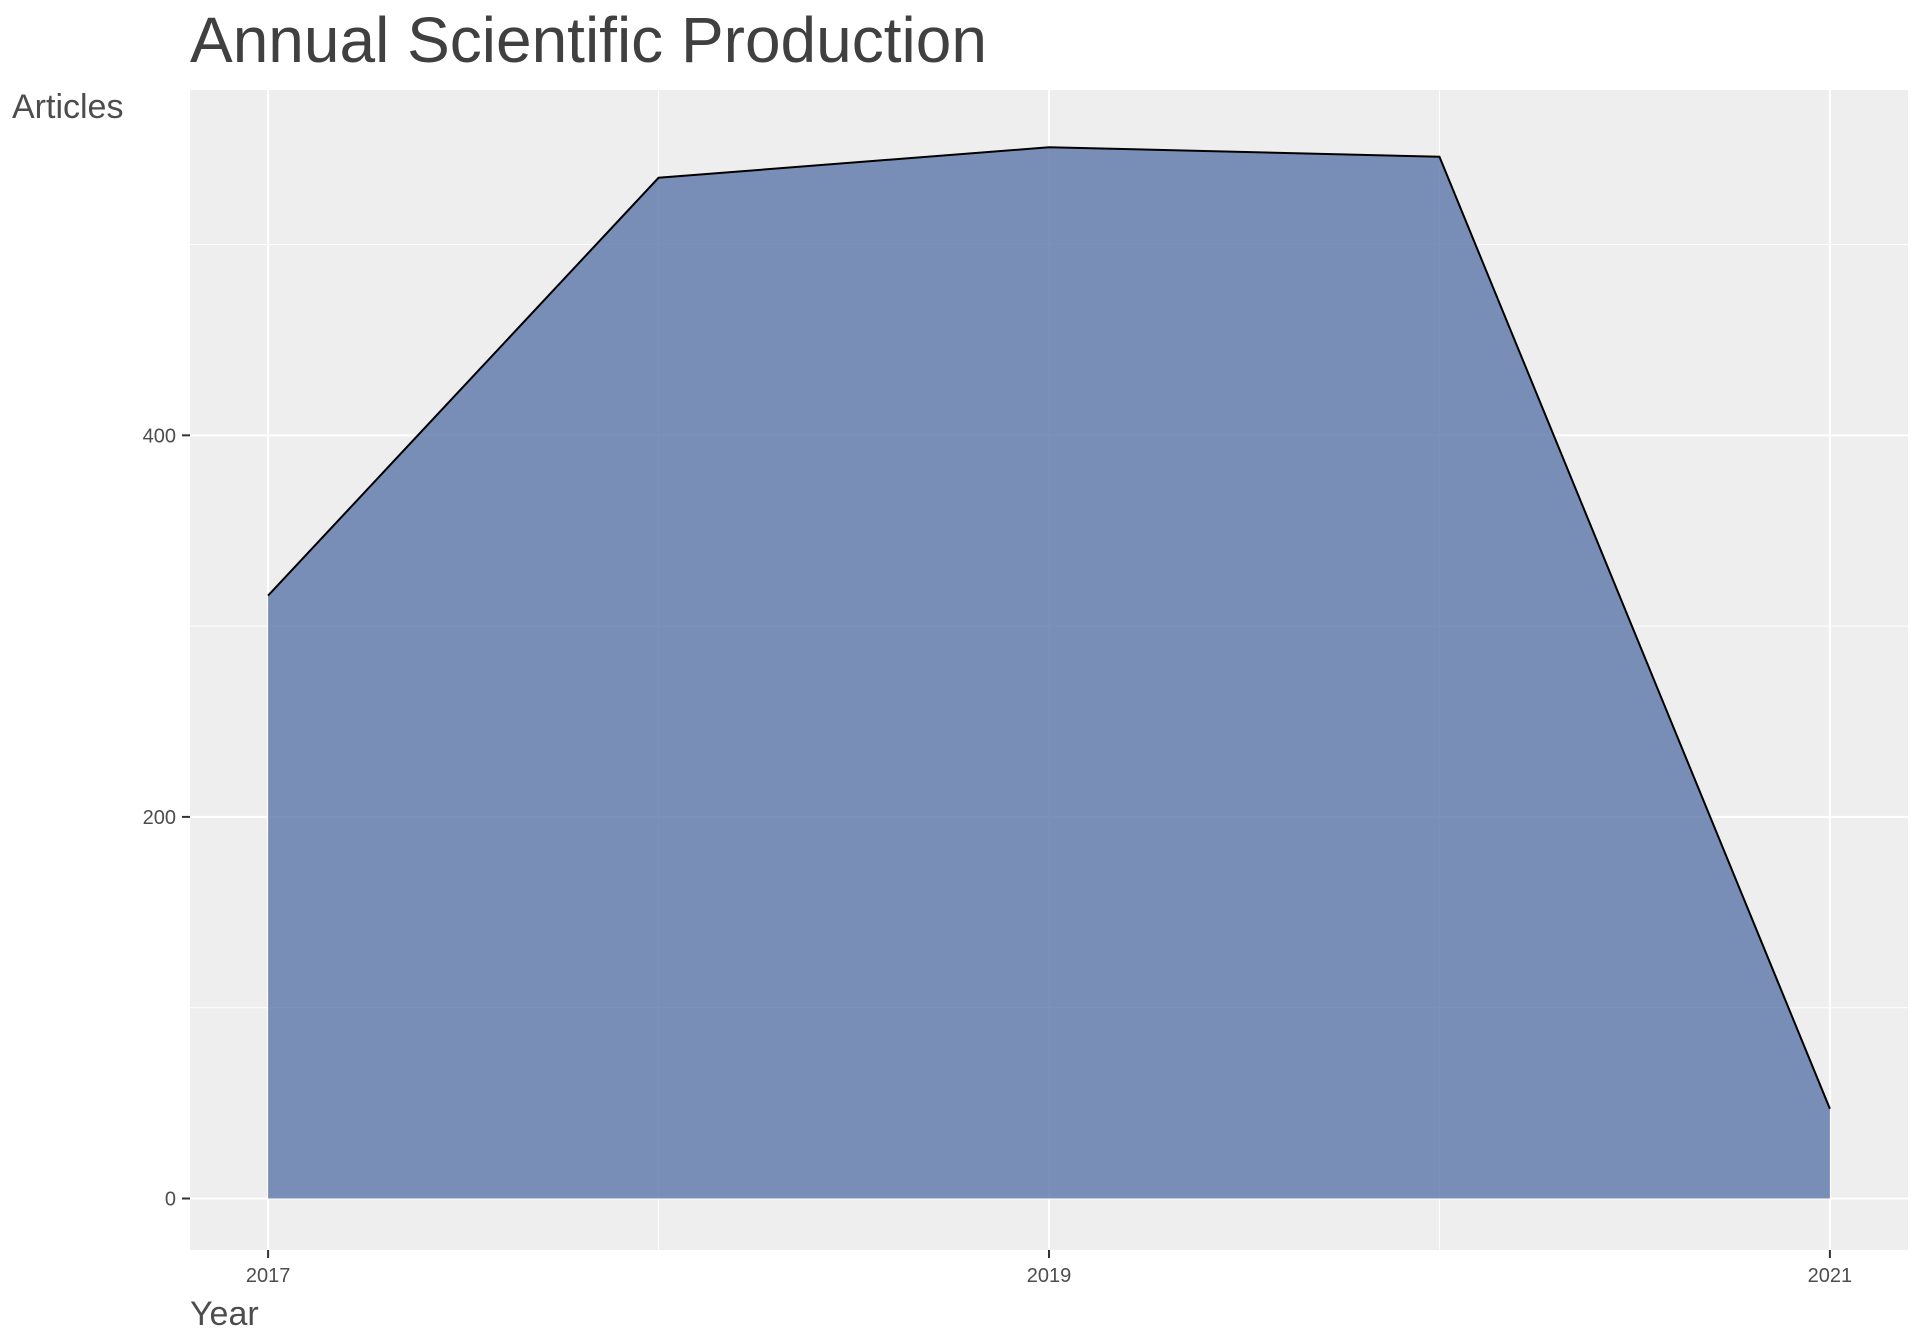 This screenshot has width=1920, height=1344. Describe the element at coordinates (588, 40) in the screenshot. I see `chart-title: Annual Scientific Production` at that location.